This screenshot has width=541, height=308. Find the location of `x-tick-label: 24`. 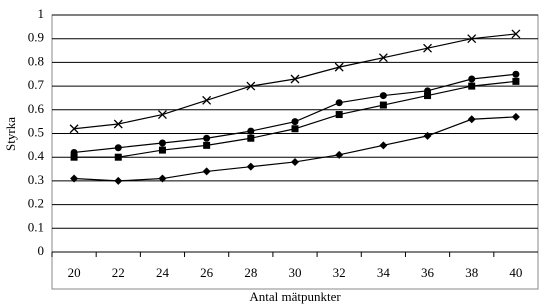

x-tick-label: 24 is located at coordinates (163, 272).